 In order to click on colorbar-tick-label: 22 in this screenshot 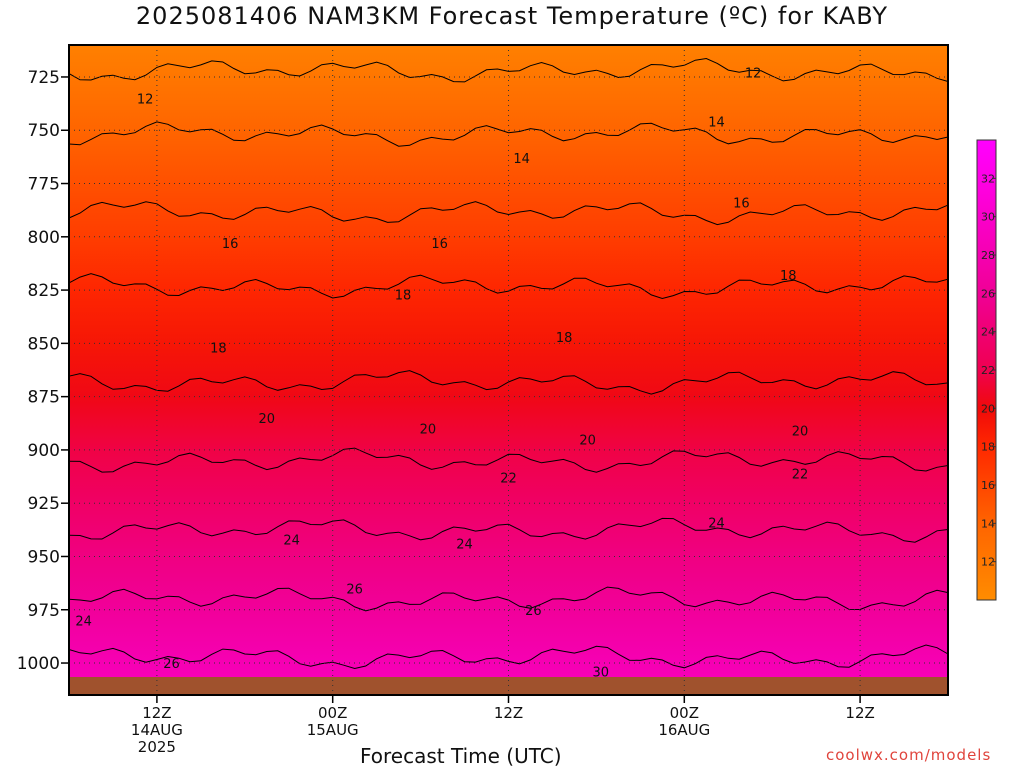, I will do `click(988, 370)`.